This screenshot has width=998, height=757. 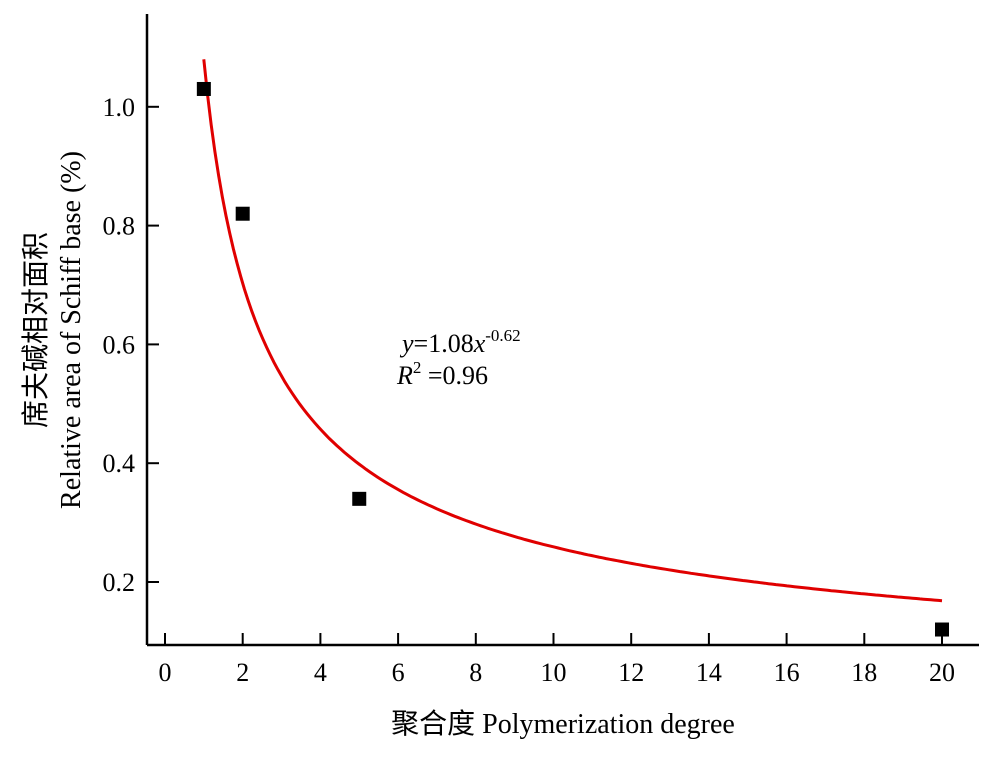 What do you see at coordinates (563, 724) in the screenshot?
I see `x-axis-title: 聚合度 Polymerization degree` at bounding box center [563, 724].